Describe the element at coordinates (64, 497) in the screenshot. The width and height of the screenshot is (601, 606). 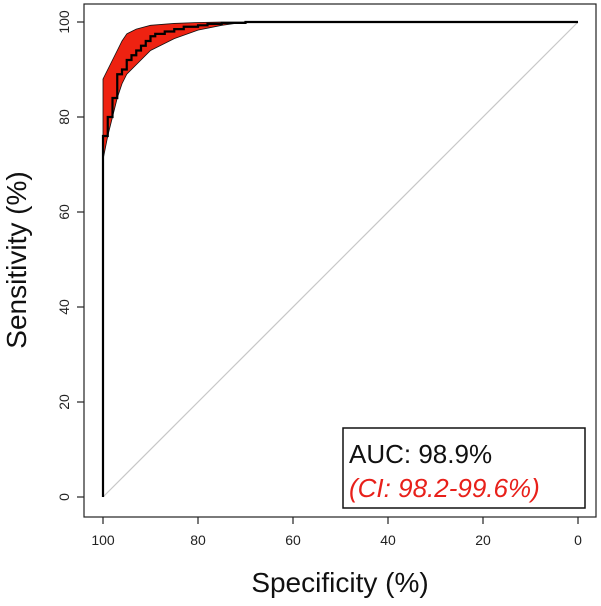
I see `y-tick-label: 0` at that location.